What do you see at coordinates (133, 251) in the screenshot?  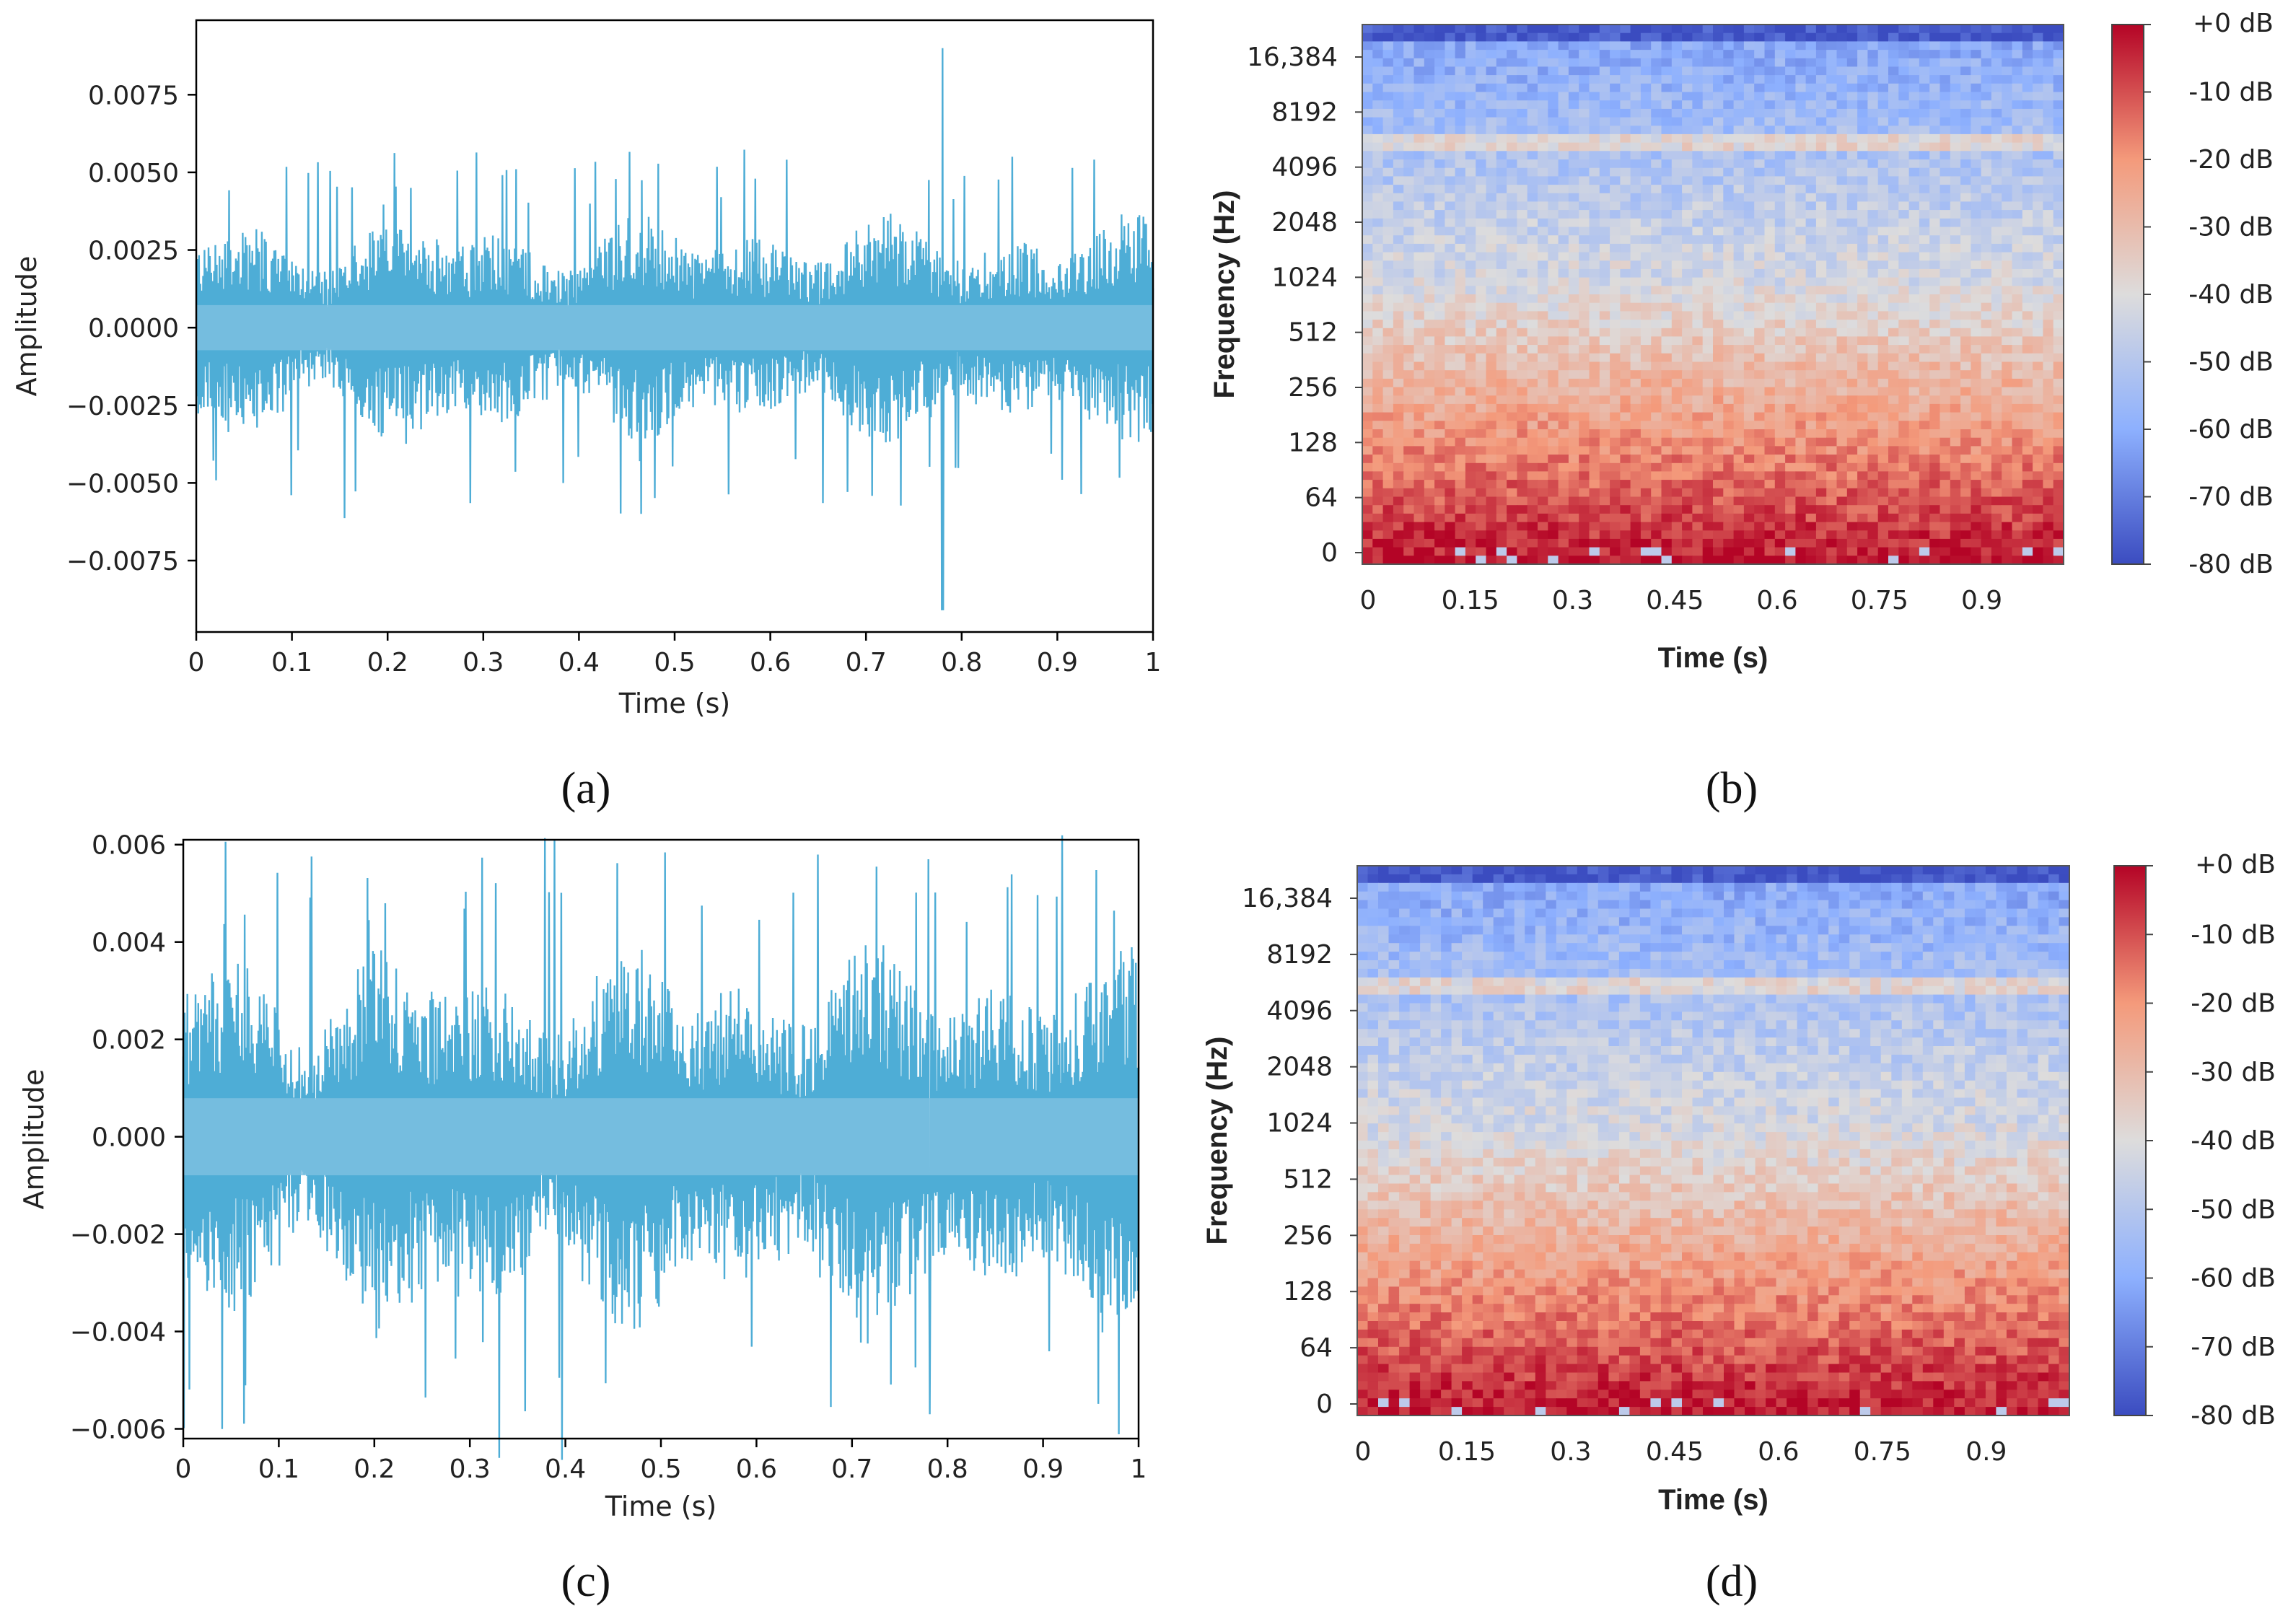 I see `y-tick-label: 0.0025` at bounding box center [133, 251].